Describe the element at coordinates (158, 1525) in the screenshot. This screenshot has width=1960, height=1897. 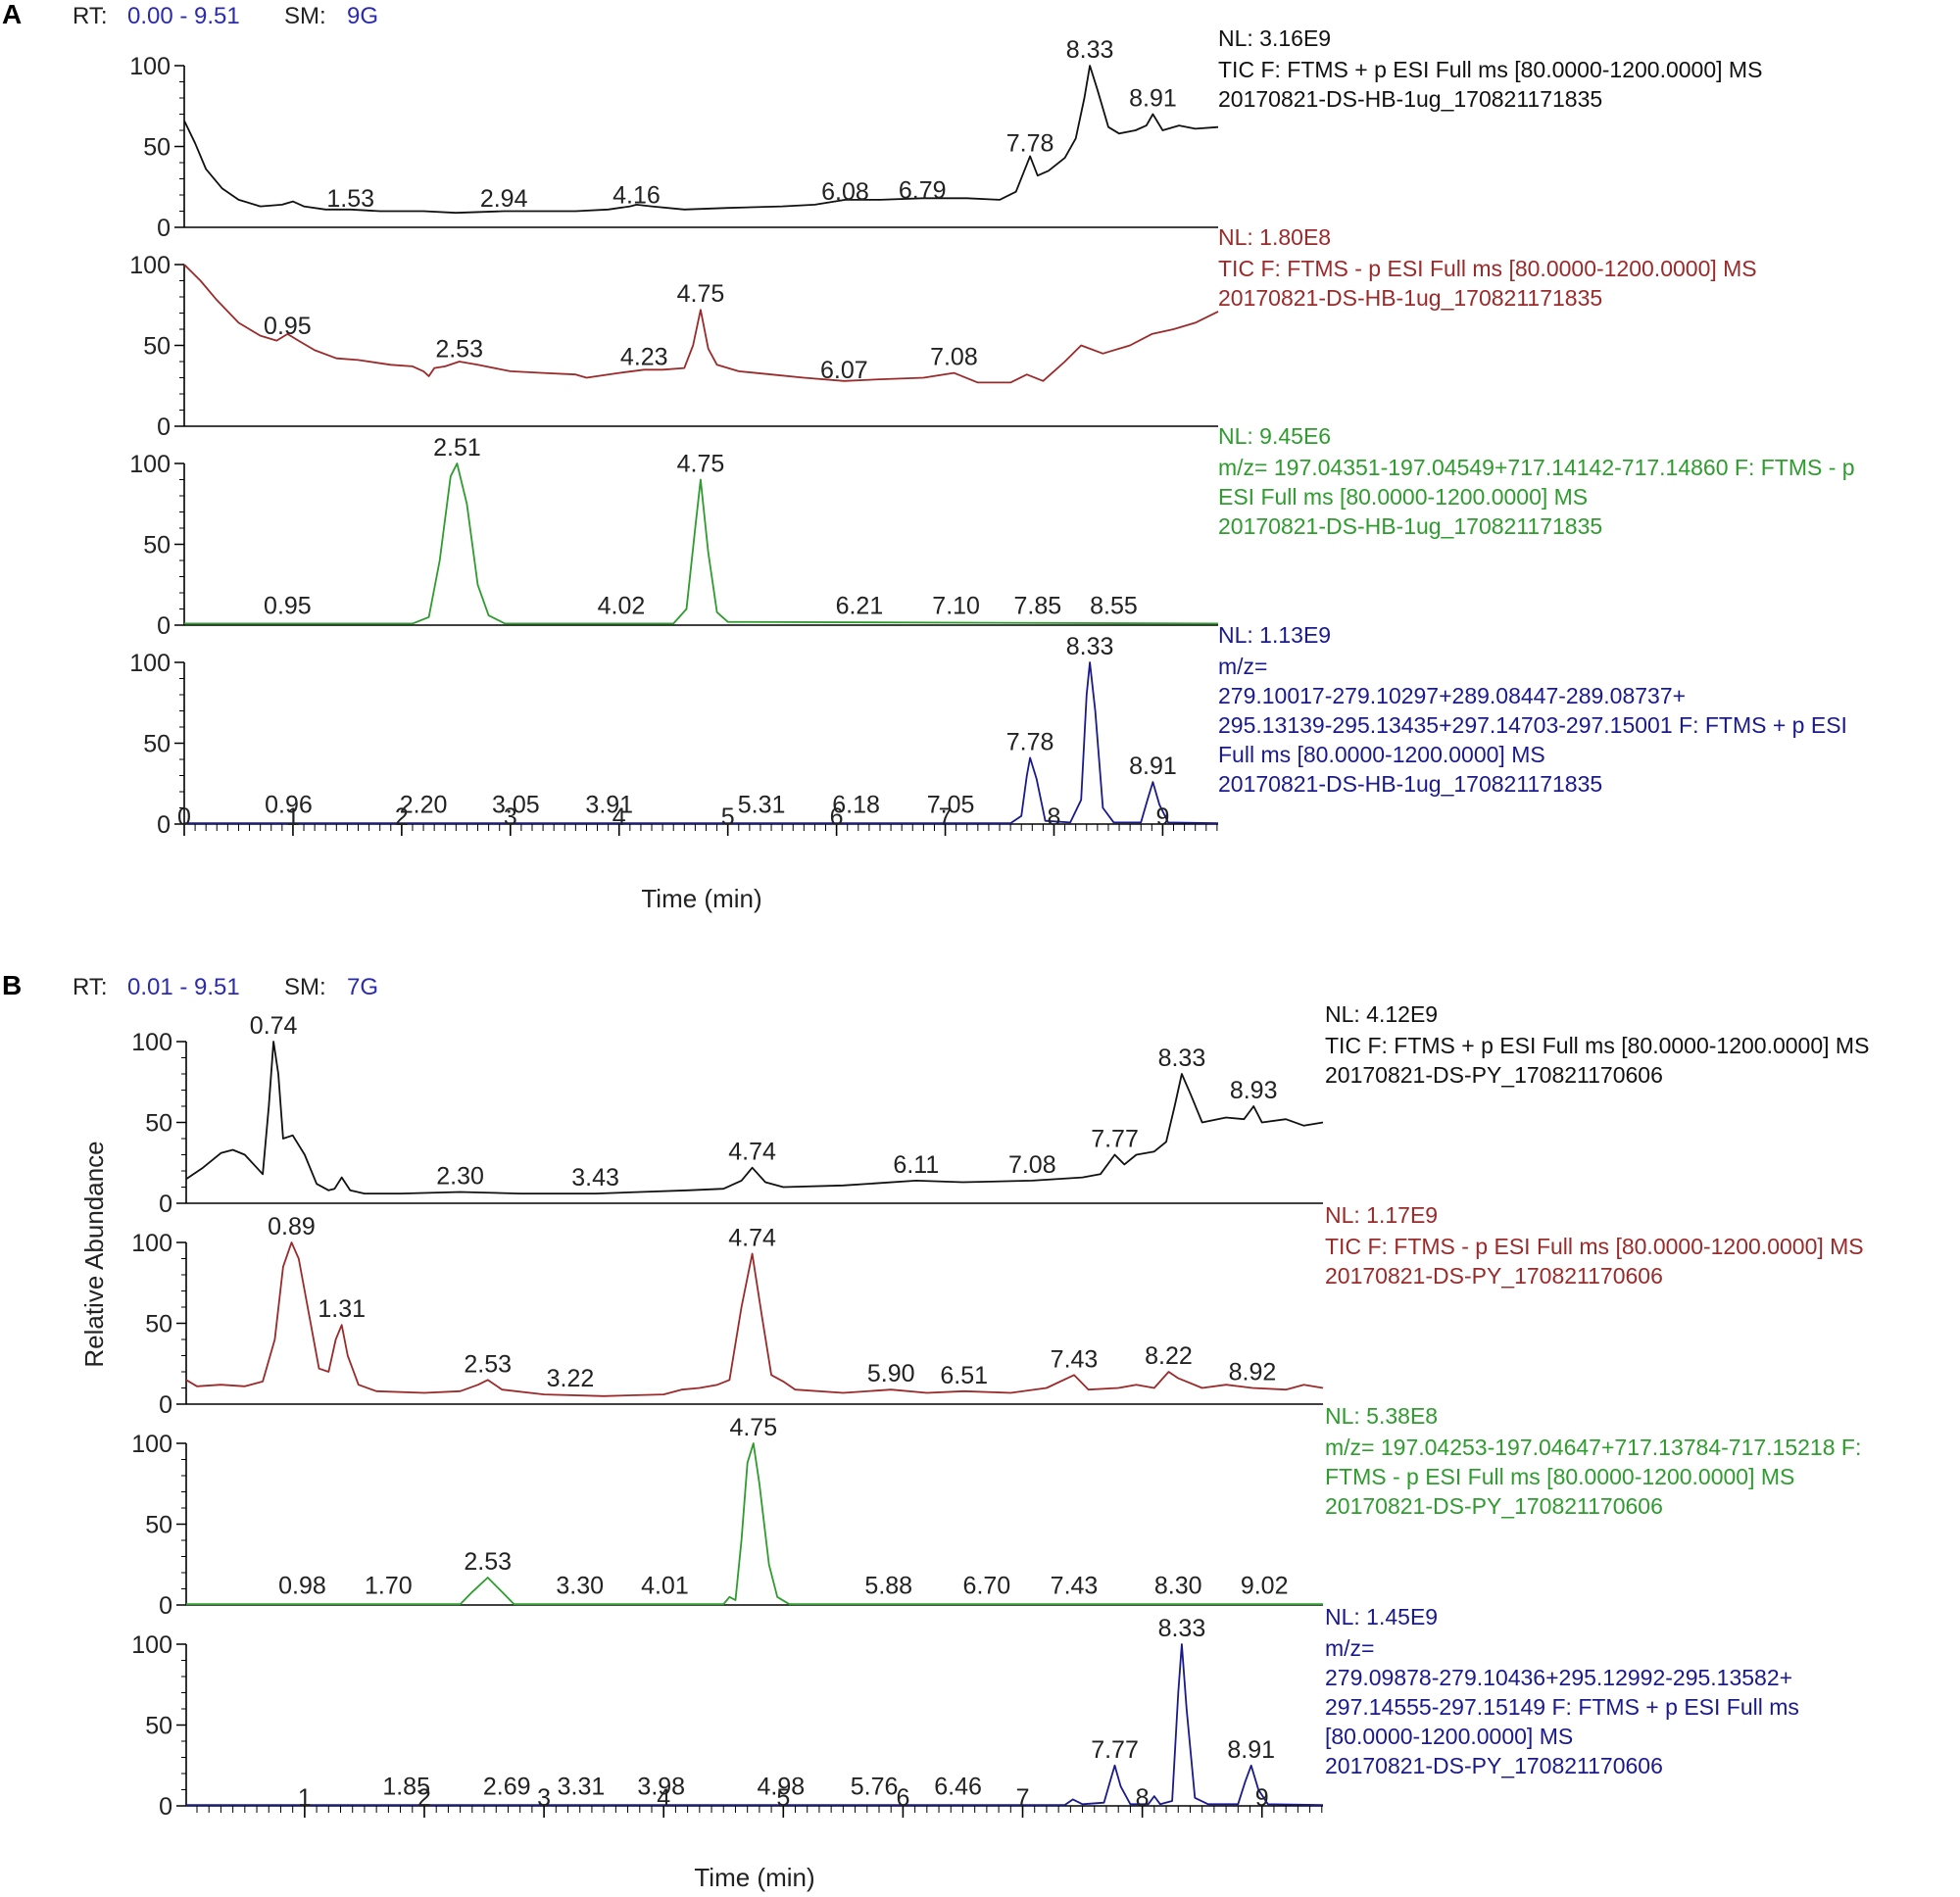
I see `panel-b-trace-3-y-tick-label: 50` at that location.